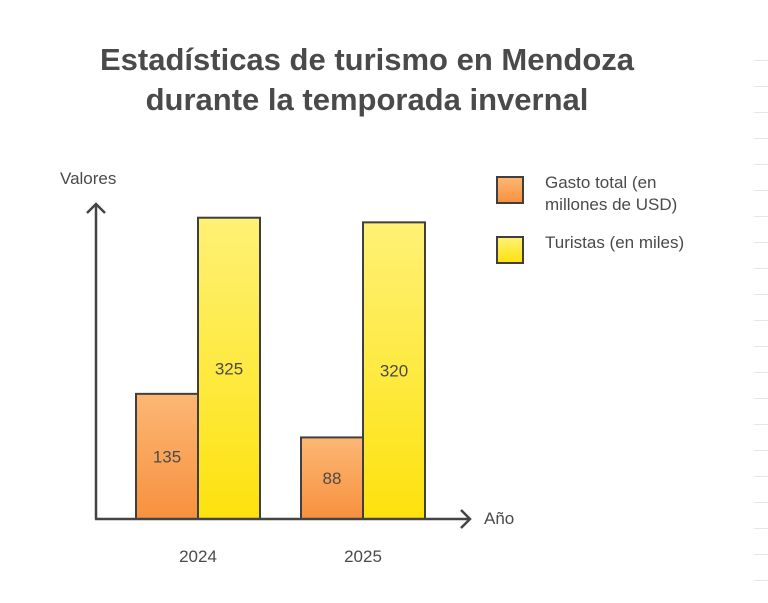 The width and height of the screenshot is (768, 603). What do you see at coordinates (601, 182) in the screenshot?
I see `legend-label-gasto-line-1: Gasto total (en` at bounding box center [601, 182].